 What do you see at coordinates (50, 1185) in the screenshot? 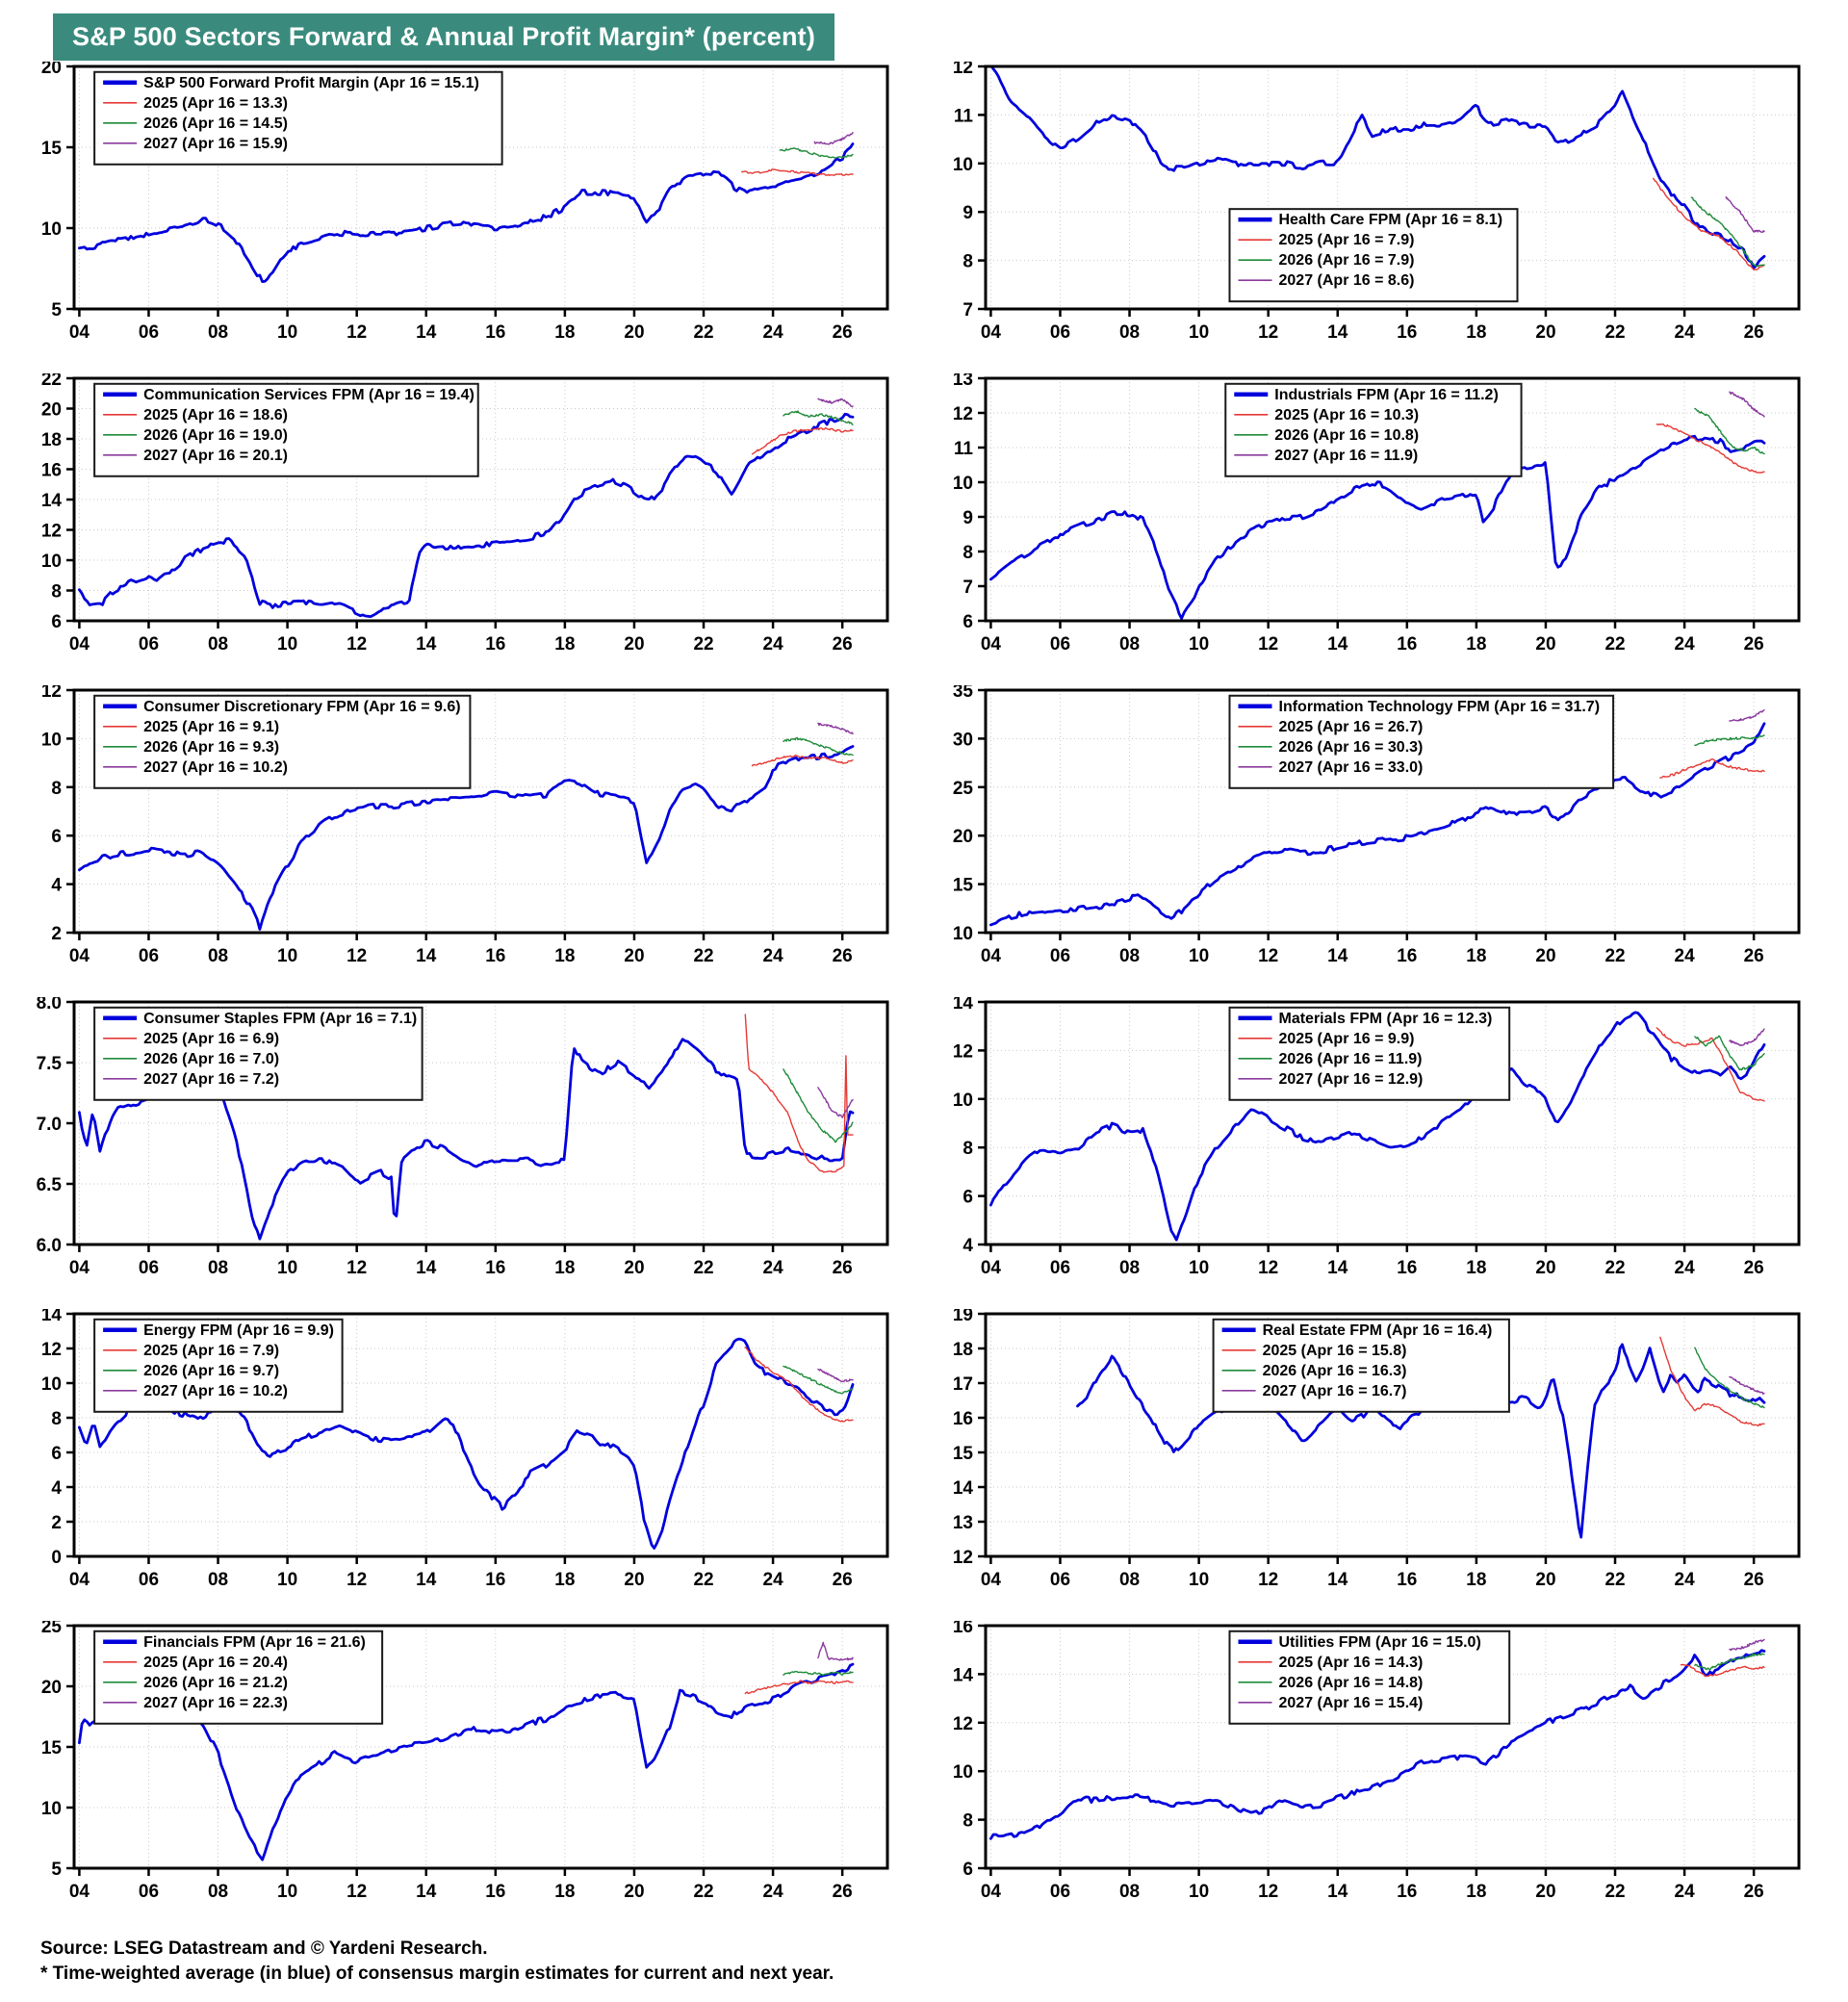
I see `y-tick-label: 6.5` at bounding box center [50, 1185].